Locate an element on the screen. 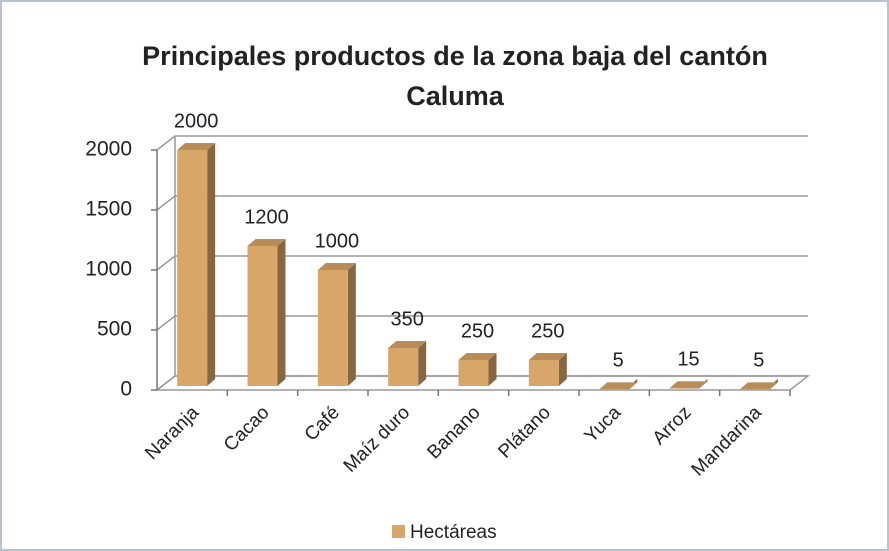 The width and height of the screenshot is (889, 551). y-tick-label: 1500 is located at coordinates (108, 209).